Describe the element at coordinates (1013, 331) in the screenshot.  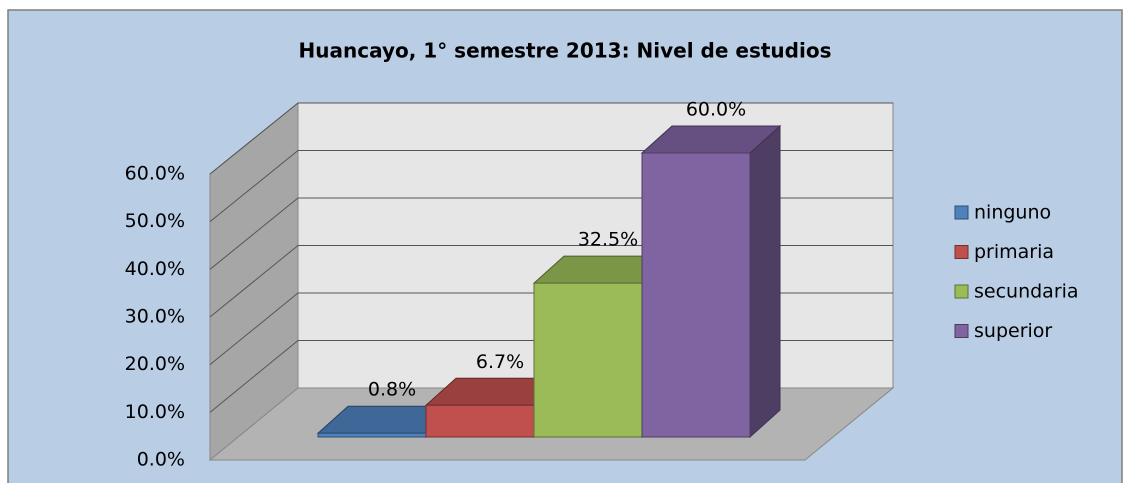
I see `legend-label: superior` at that location.